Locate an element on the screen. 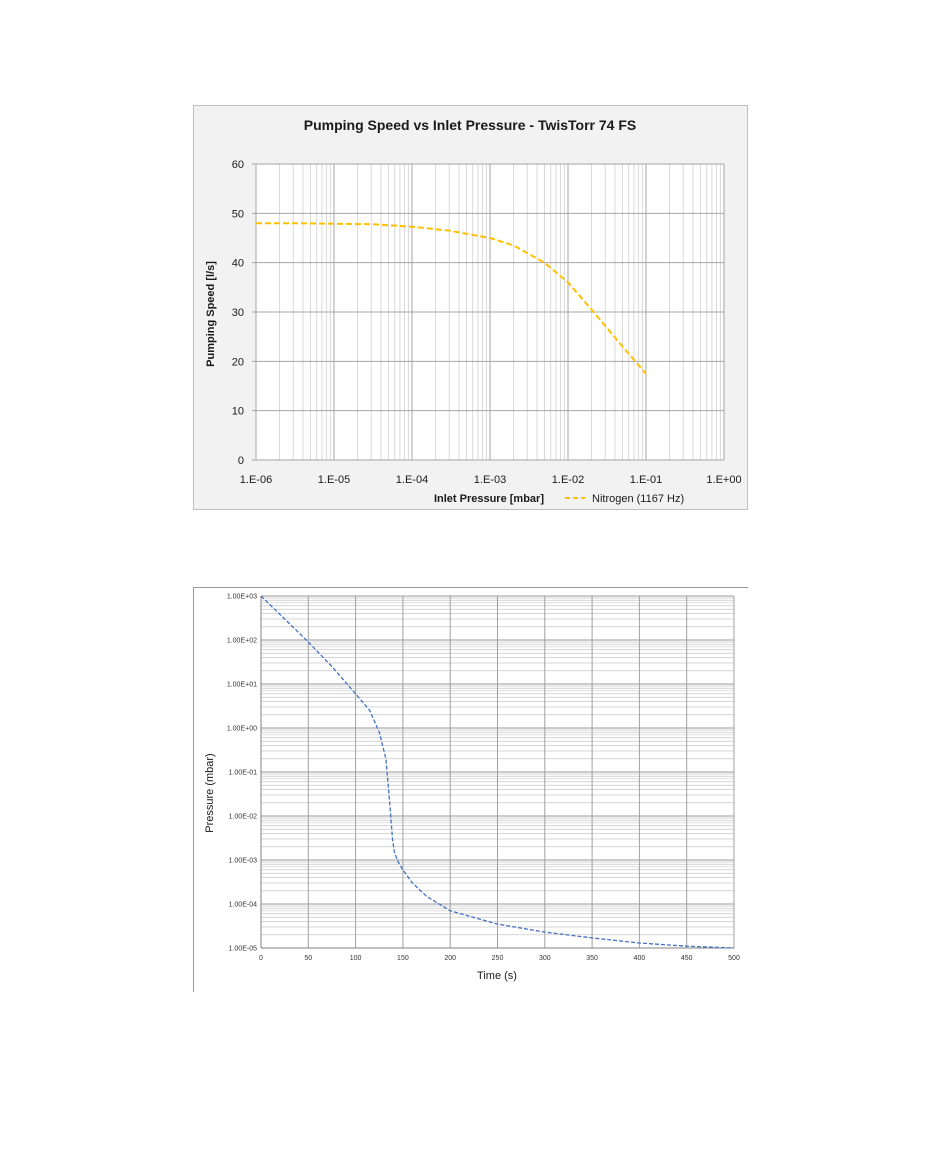 This screenshot has height=1161, width=950. x-tick-label: 0 is located at coordinates (261, 958).